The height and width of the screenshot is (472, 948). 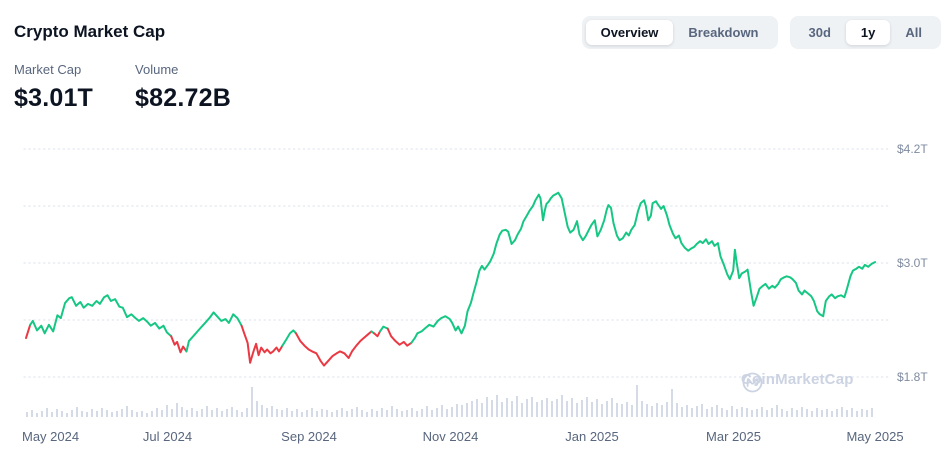 I want to click on stat-label: Market Cap, so click(x=48, y=69).